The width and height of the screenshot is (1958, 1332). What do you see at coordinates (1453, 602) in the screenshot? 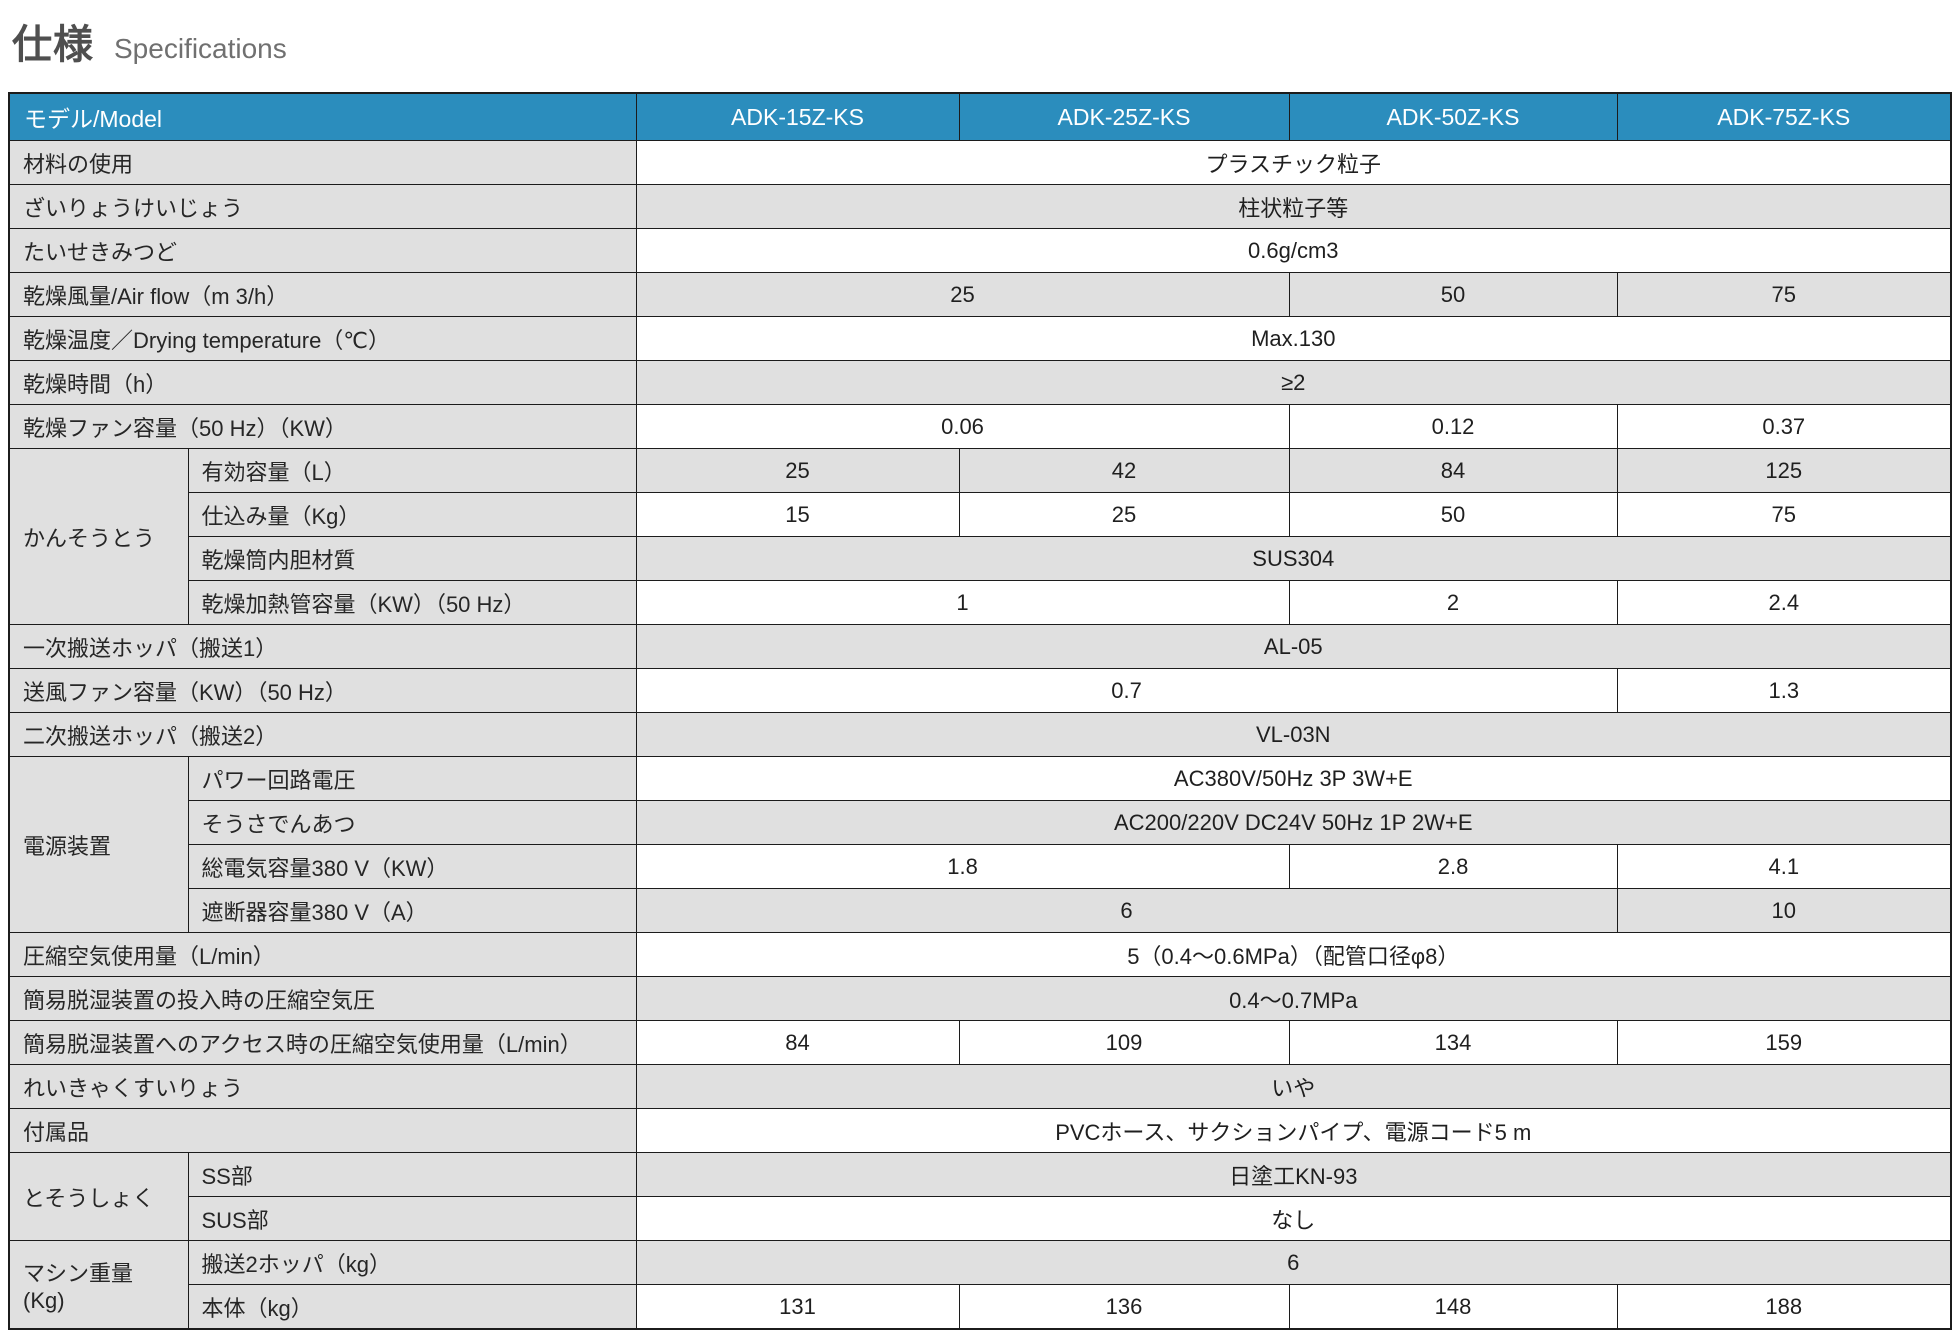
I see `value-cell: 2` at bounding box center [1453, 602].